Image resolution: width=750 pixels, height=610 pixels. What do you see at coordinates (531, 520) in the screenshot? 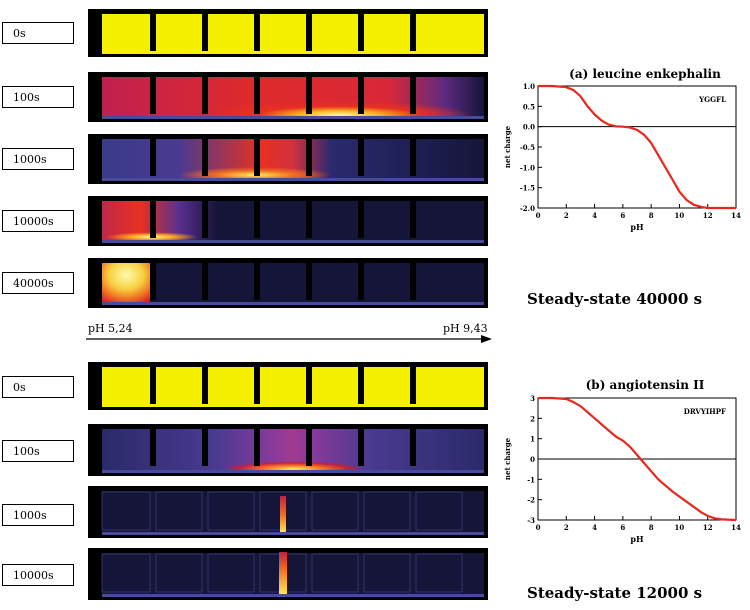
I see `y-tick-label: -3` at bounding box center [531, 520].